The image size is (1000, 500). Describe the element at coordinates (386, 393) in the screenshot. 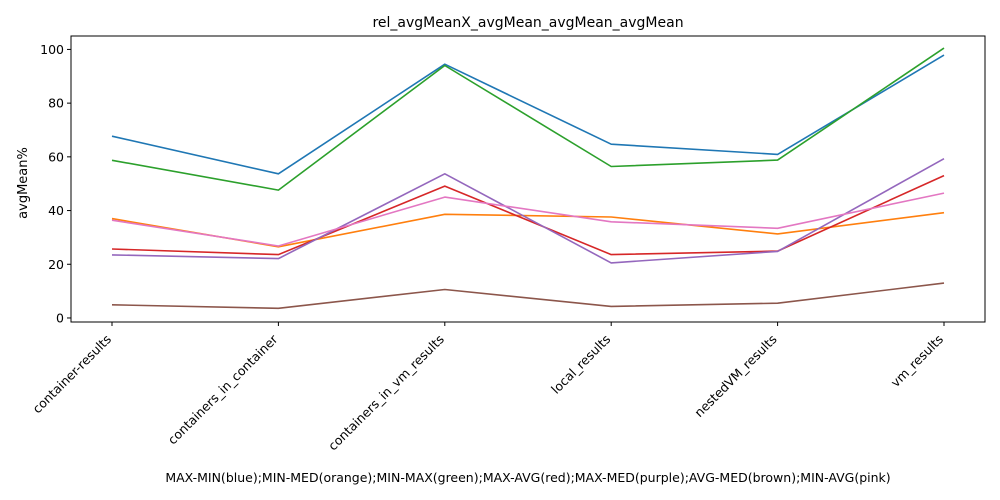

I see `x-tick-label: containers_in_vm_results` at that location.